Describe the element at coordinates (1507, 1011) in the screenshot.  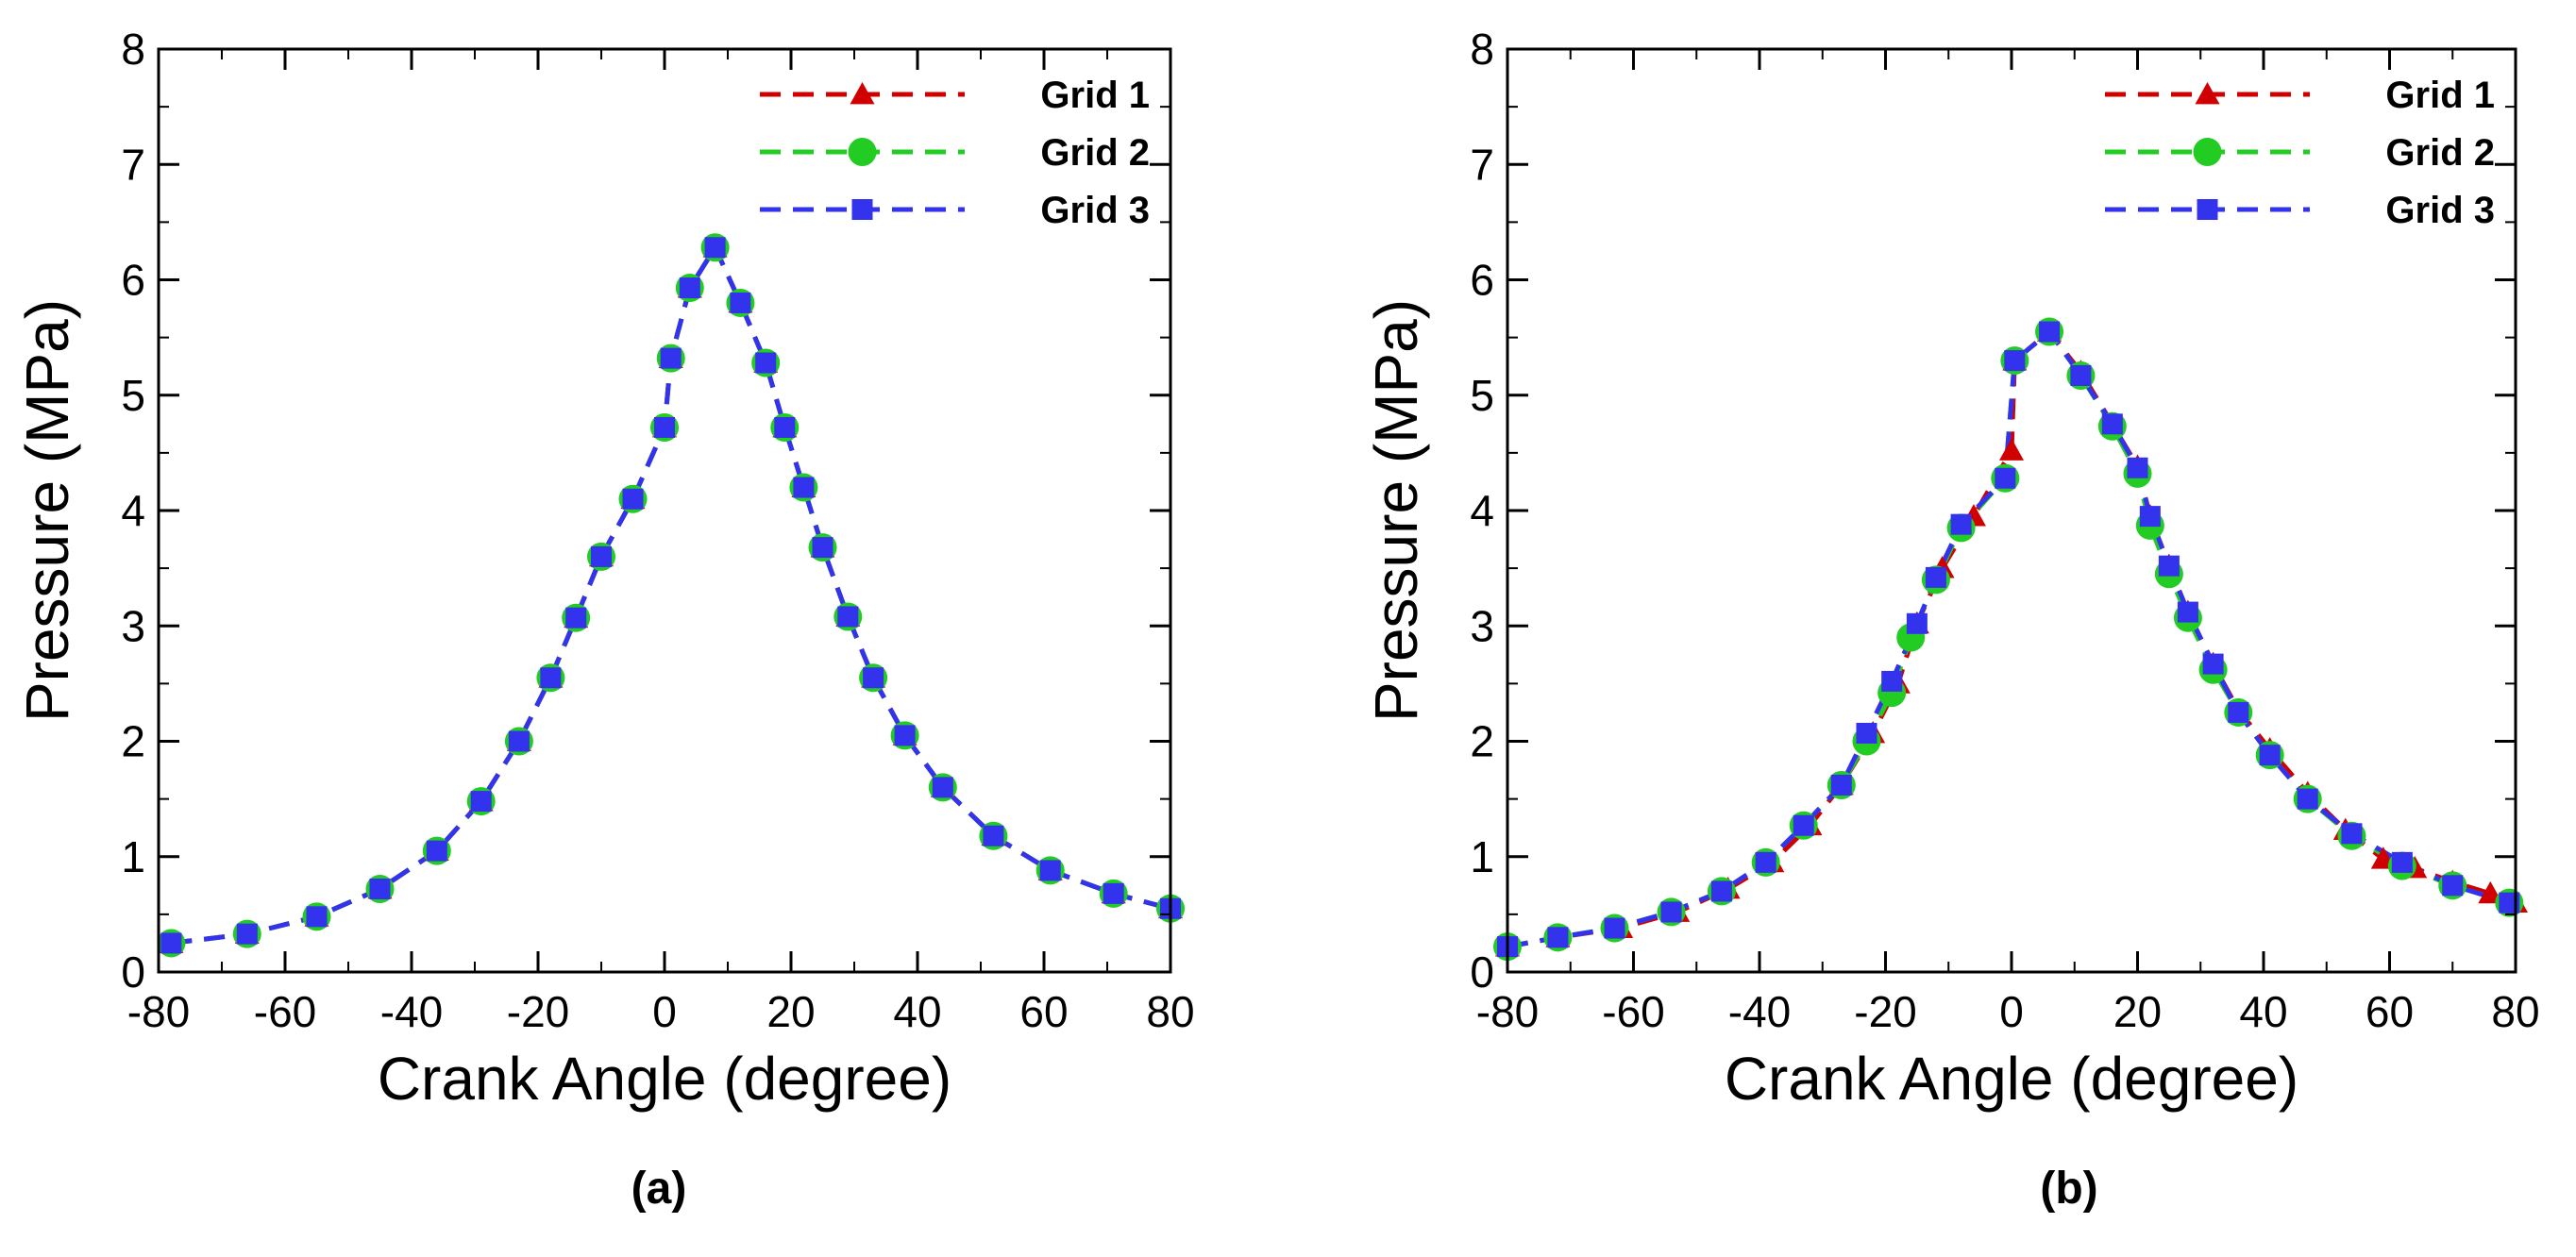
I see `panel-b-x-tick-label: -80` at that location.